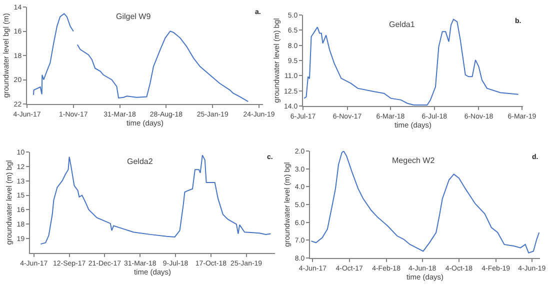 Image resolution: width=550 pixels, height=285 pixels. I want to click on text: Gelda1, so click(402, 24).